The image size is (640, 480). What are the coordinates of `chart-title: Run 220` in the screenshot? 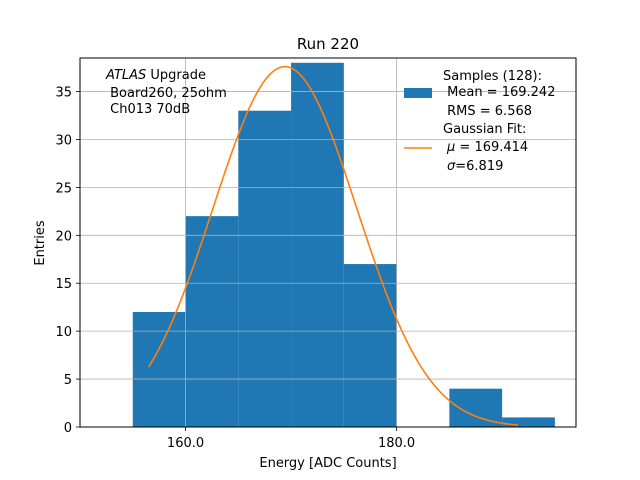 It's located at (328, 44).